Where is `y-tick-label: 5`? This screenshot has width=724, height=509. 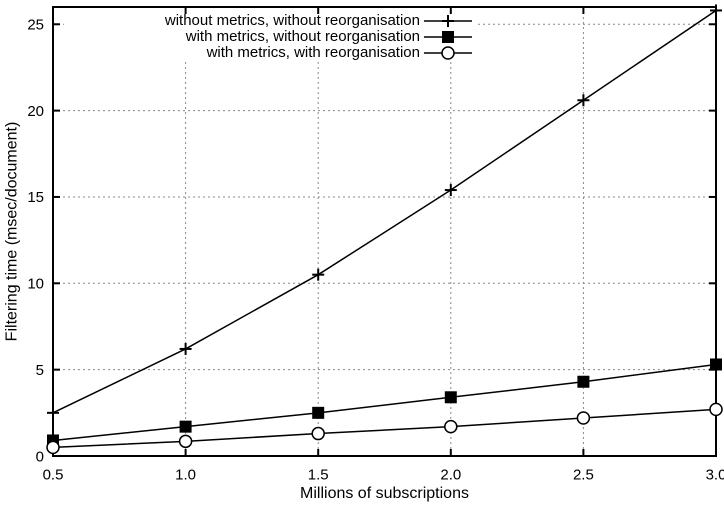
y-tick-label: 5 is located at coordinates (40, 370).